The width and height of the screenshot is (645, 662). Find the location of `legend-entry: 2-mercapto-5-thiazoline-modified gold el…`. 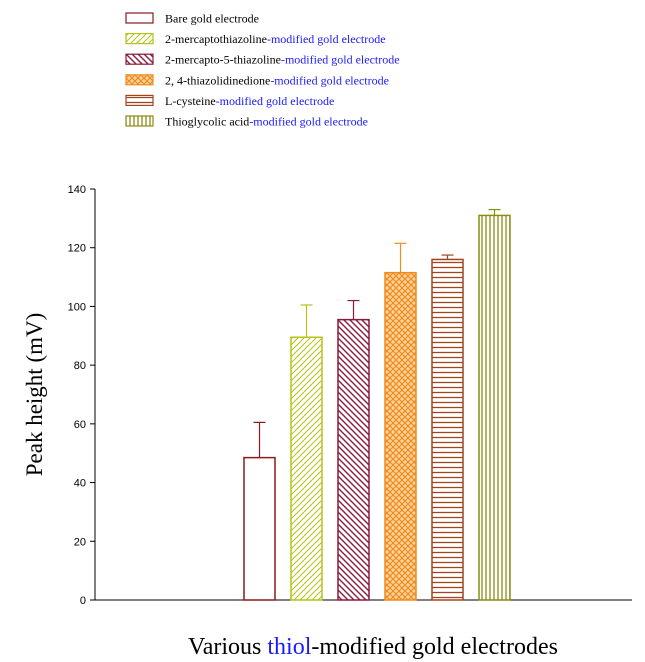

legend-entry: 2-mercapto-5-thiazoline-modified gold el… is located at coordinates (282, 60).